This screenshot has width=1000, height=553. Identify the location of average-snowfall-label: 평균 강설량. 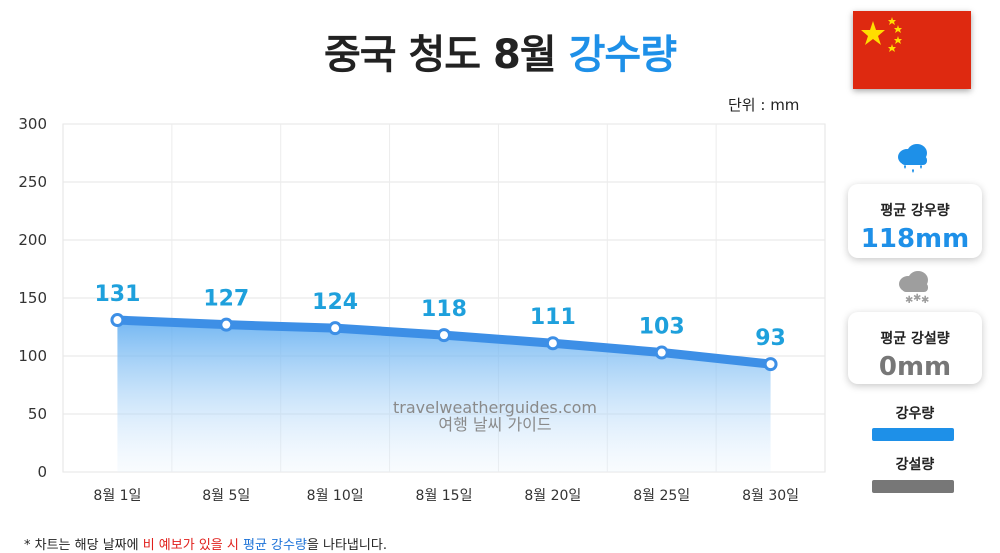
(915, 339).